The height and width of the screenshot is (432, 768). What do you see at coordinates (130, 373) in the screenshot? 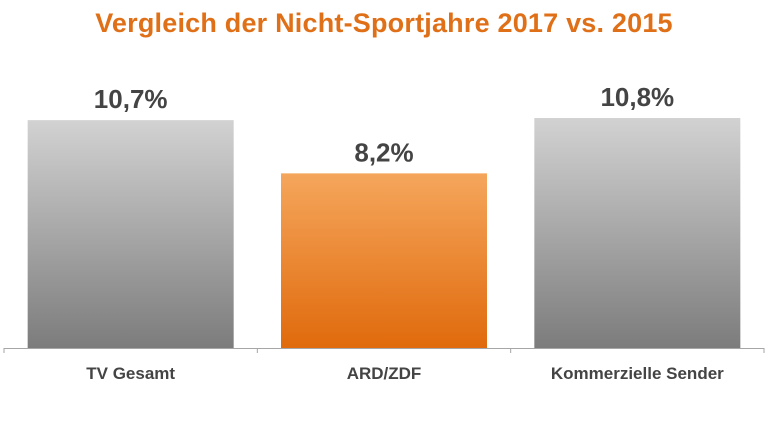
I see `category-label-tv-gesamt: TV Gesamt` at bounding box center [130, 373].